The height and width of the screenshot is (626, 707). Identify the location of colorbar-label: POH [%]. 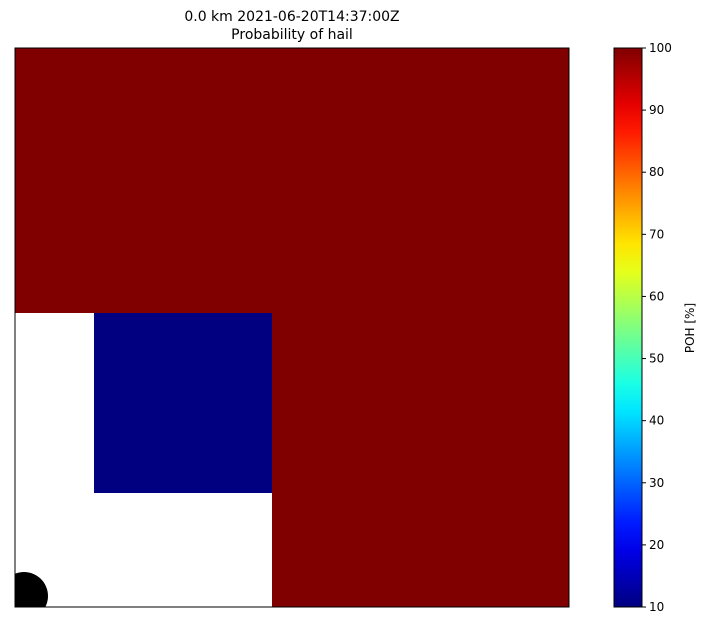
(690, 328).